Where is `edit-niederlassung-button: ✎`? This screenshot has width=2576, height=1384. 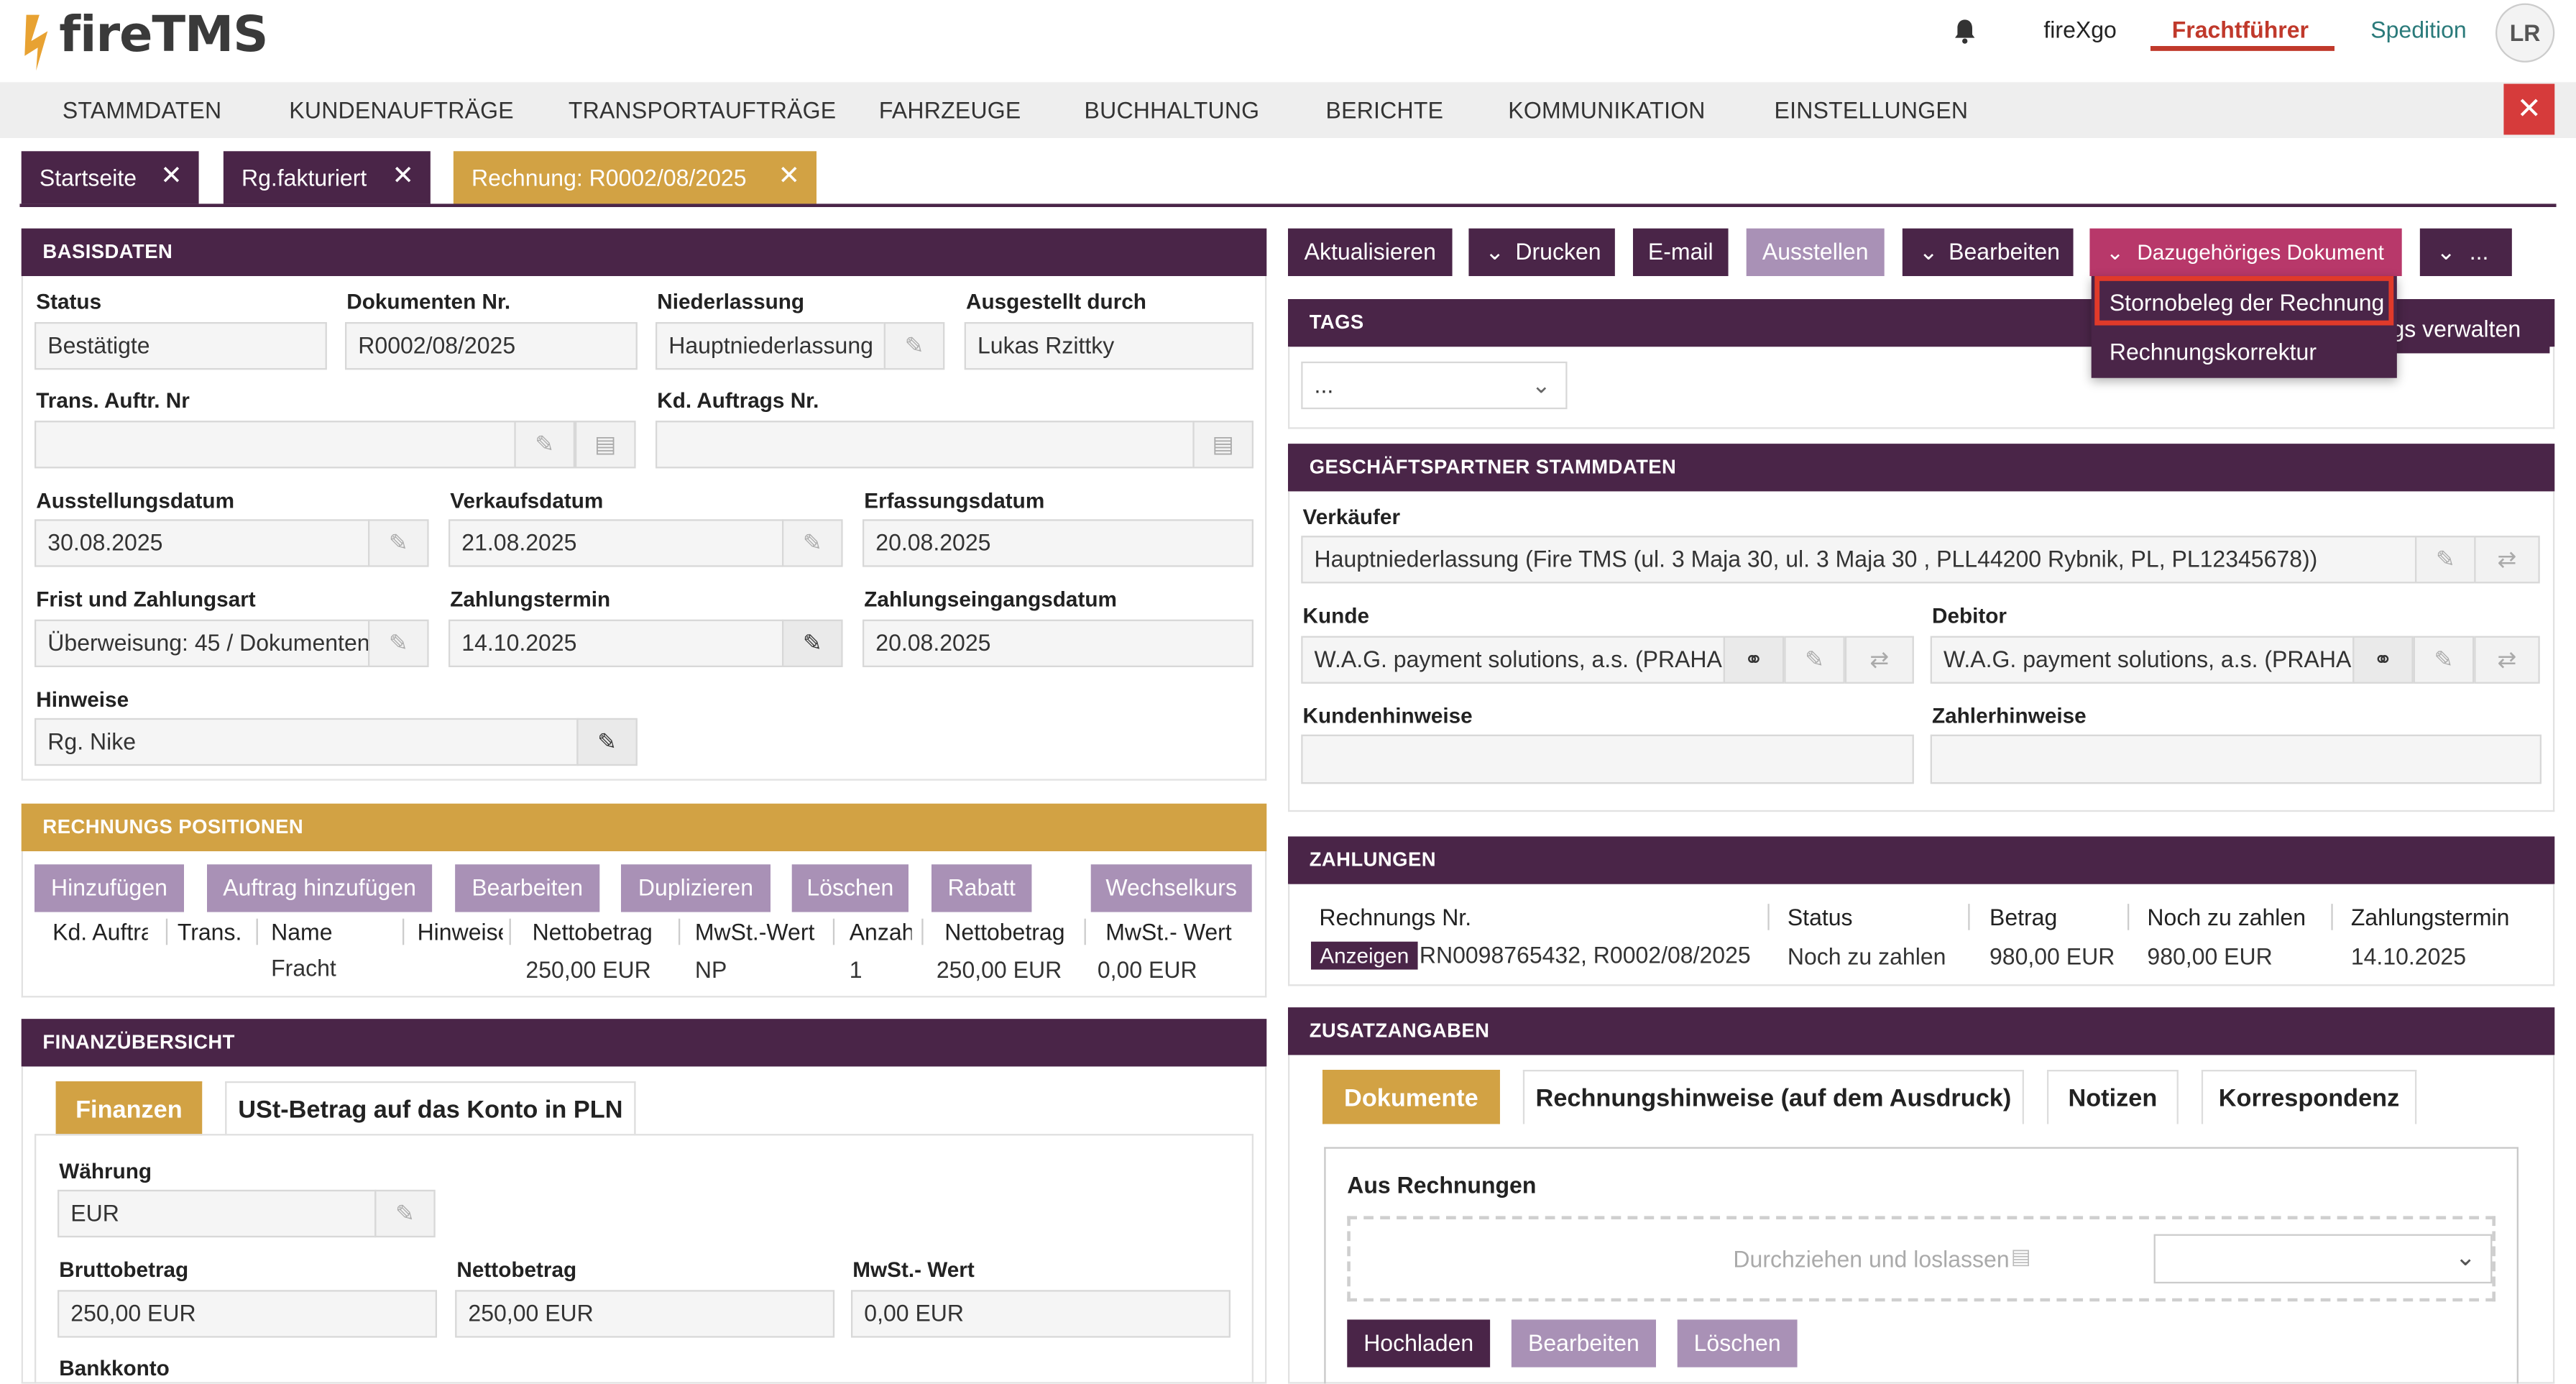
edit-niederlassung-button: ✎ is located at coordinates (914, 345).